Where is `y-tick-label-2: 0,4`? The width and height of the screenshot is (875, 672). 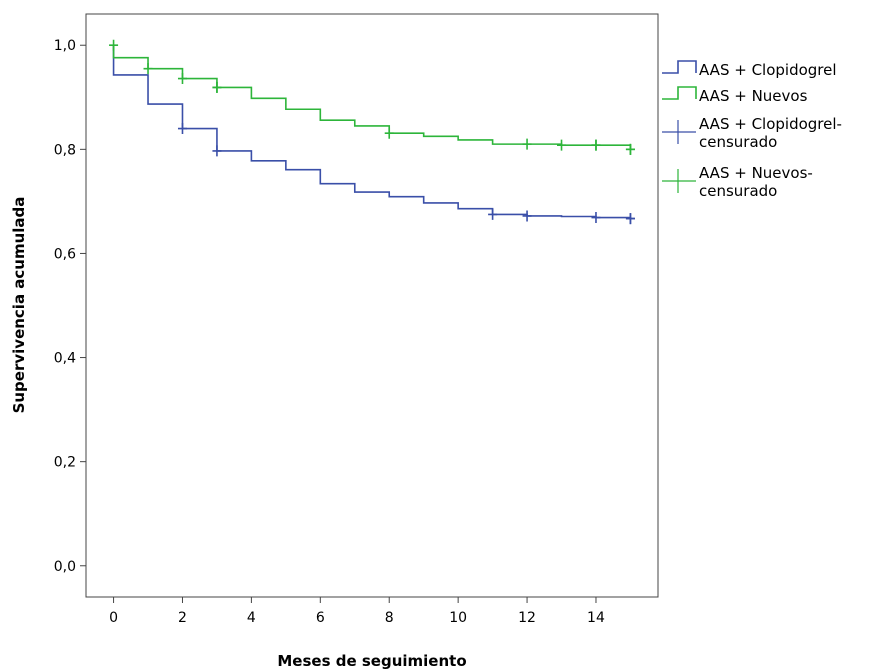 y-tick-label-2: 0,4 is located at coordinates (65, 359).